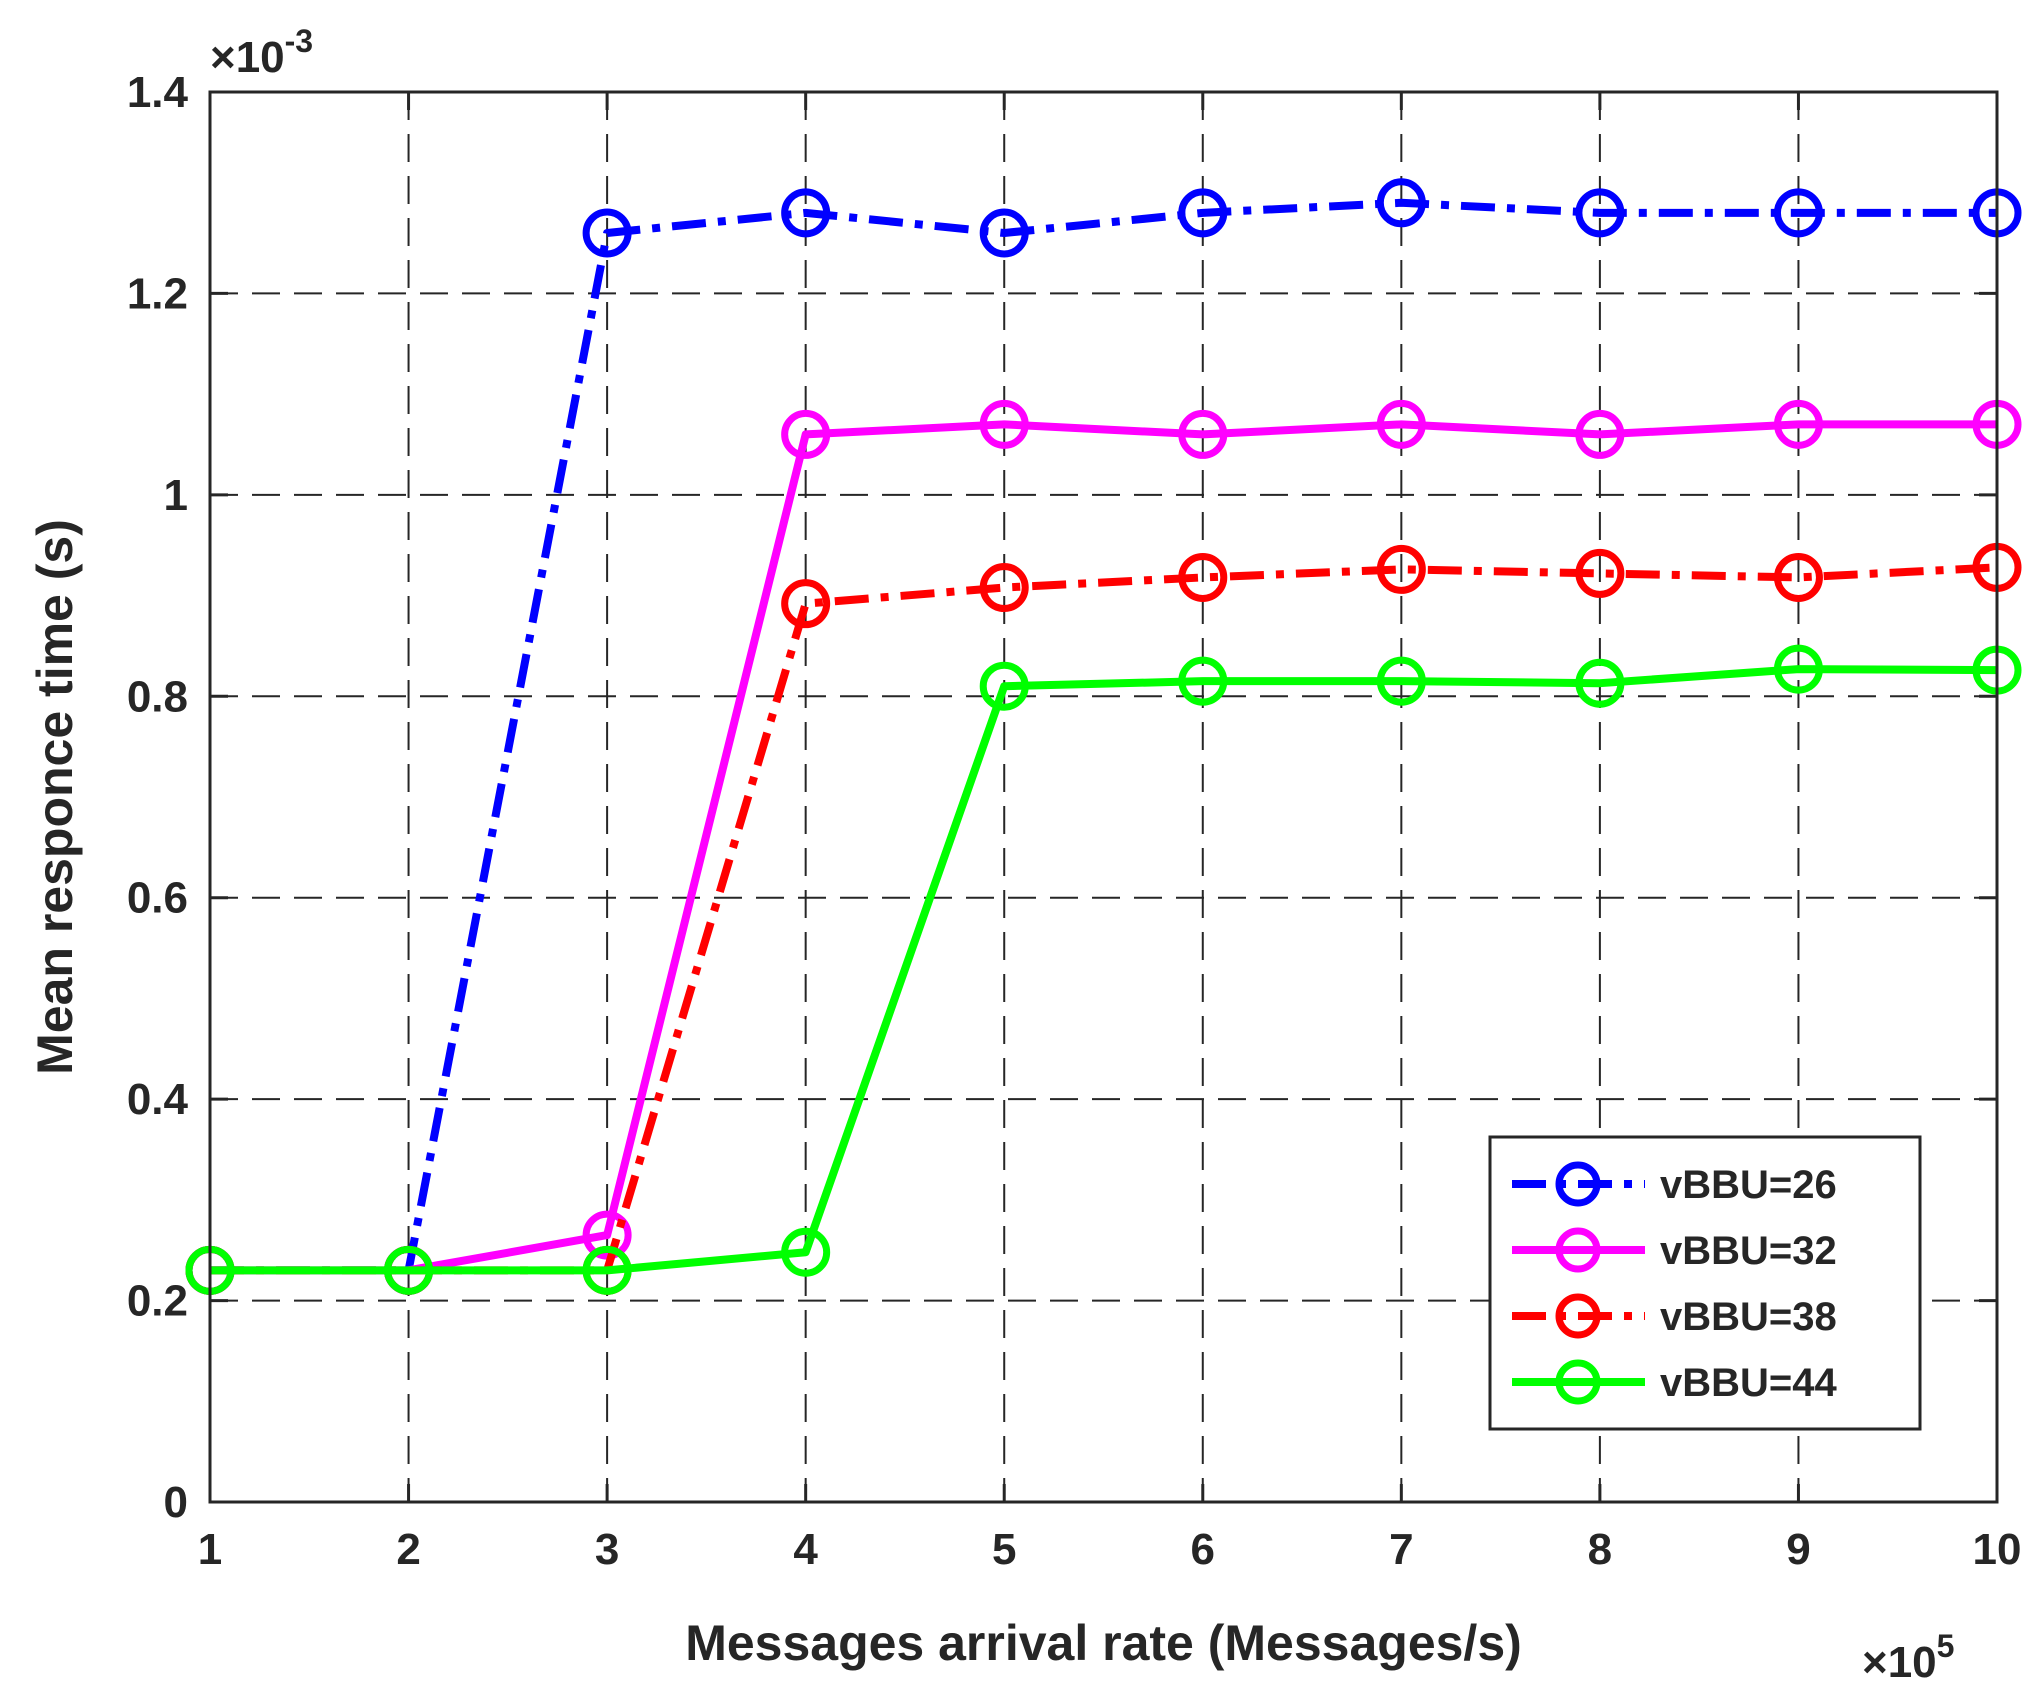 The image size is (2043, 1708). Describe the element at coordinates (1749, 1383) in the screenshot. I see `legend-label: vBBU=44` at that location.